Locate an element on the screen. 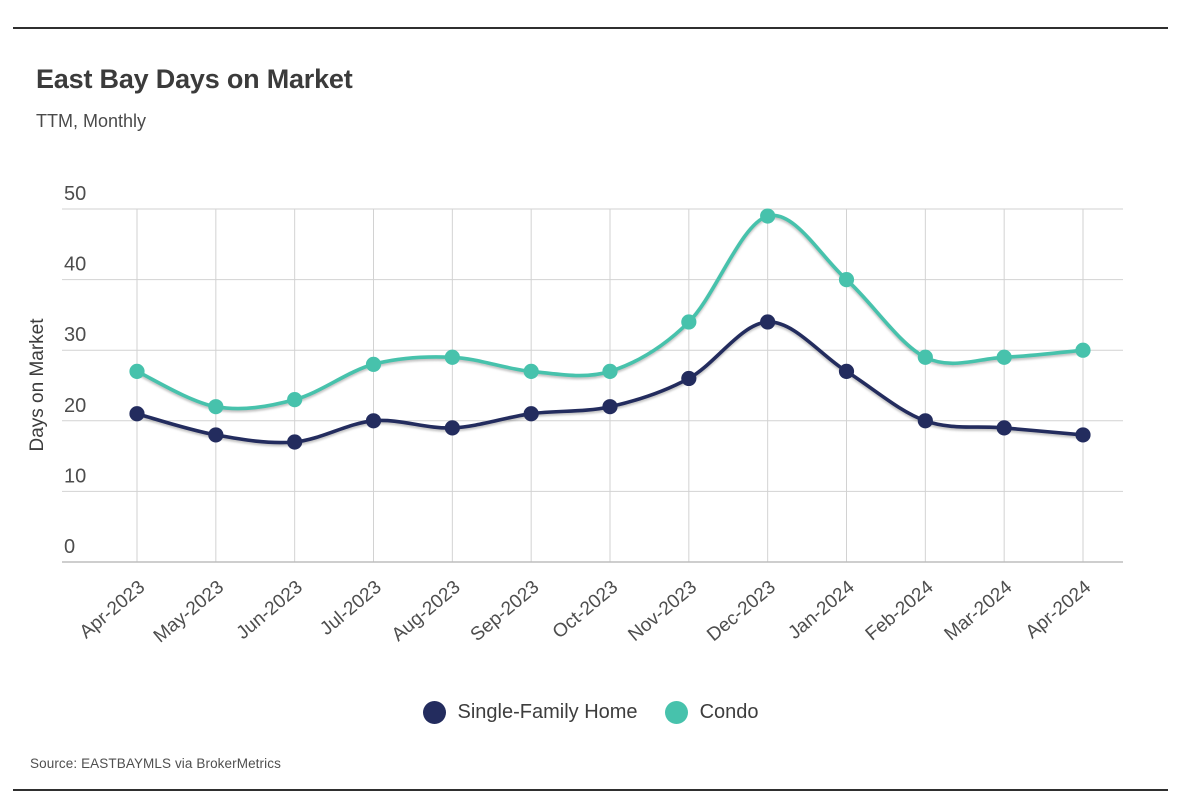 This screenshot has height=811, width=1181. svg-text: Sep-2023 is located at coordinates (505, 611).